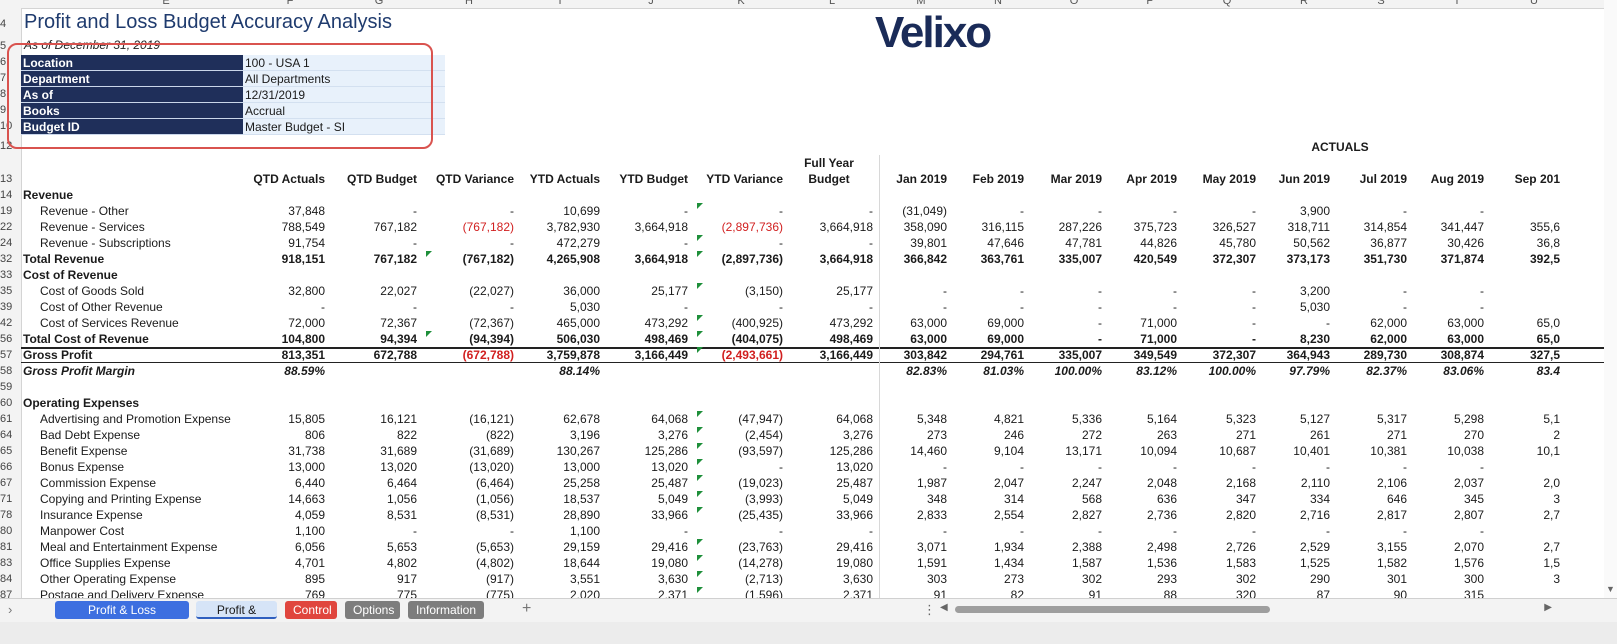  What do you see at coordinates (669, 563) in the screenshot?
I see `value-cell: 19,080` at bounding box center [669, 563].